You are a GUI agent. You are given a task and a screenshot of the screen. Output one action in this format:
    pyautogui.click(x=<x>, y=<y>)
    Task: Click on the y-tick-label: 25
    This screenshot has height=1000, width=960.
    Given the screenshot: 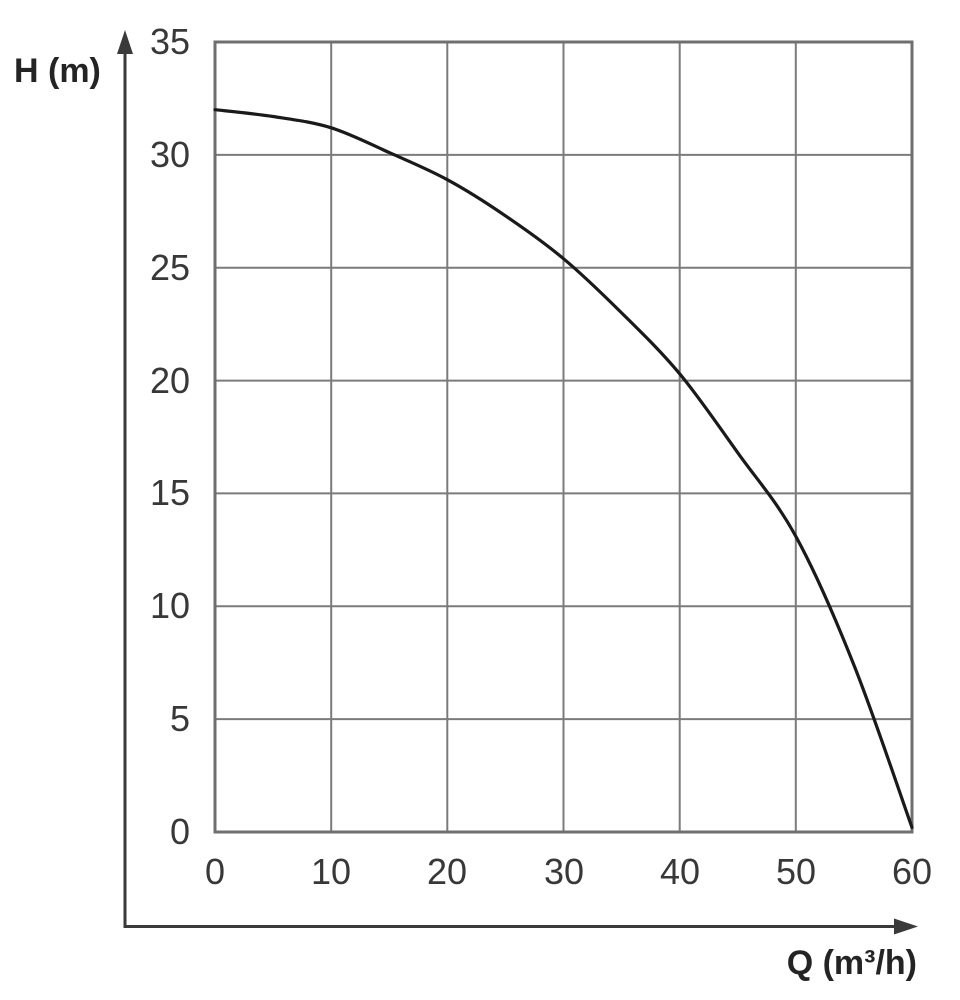 What is the action you would take?
    pyautogui.click(x=169, y=267)
    